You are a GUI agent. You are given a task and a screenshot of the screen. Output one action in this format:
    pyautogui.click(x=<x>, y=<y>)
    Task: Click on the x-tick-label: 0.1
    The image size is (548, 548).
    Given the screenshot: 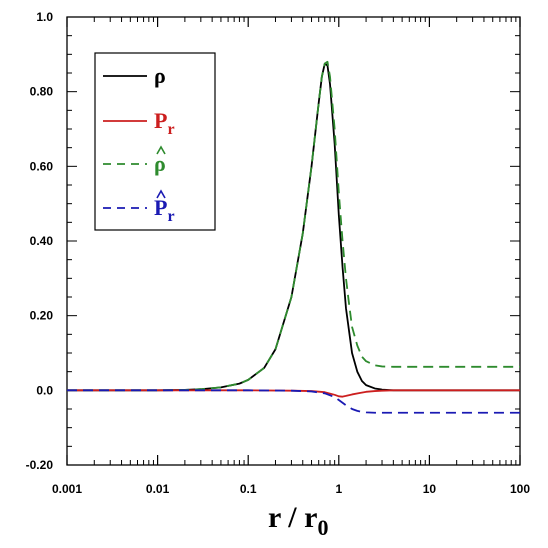 What is the action you would take?
    pyautogui.click(x=248, y=489)
    